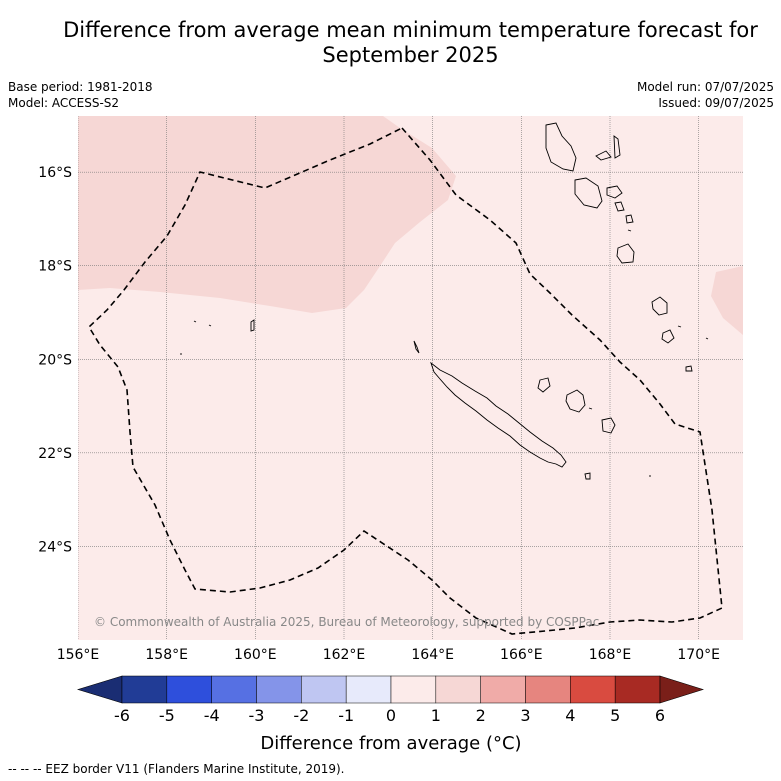 The image size is (781, 781). I want to click on title-line-2: September 2025, so click(410, 55).